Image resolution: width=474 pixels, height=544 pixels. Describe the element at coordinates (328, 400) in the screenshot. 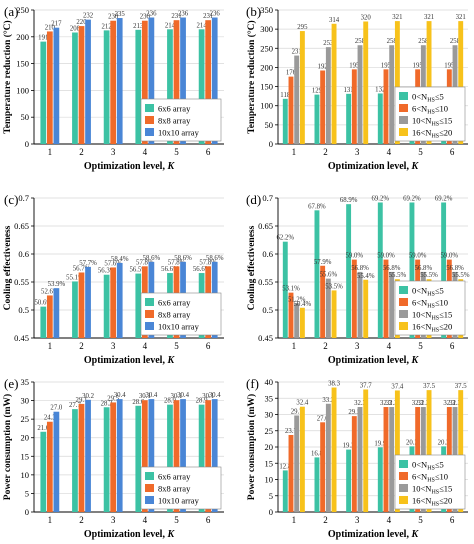

I see `data-label: 33.3` at that location.